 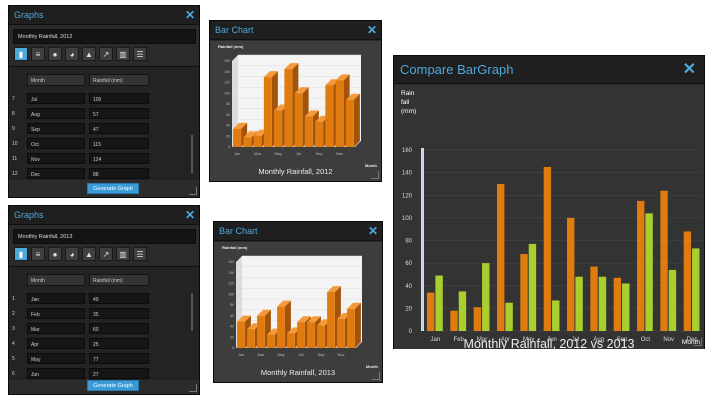 What do you see at coordinates (56, 313) in the screenshot?
I see `month-cell: Feb` at bounding box center [56, 313].